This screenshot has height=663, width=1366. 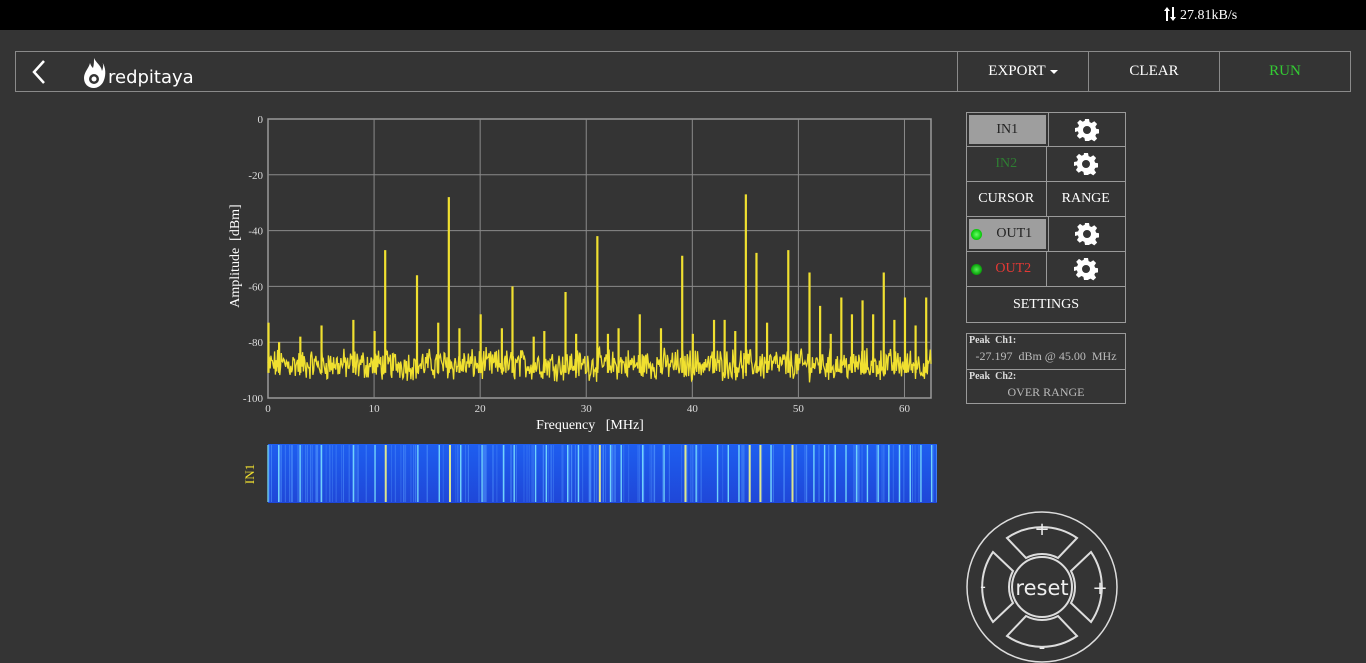 What do you see at coordinates (261, 120) in the screenshot?
I see `y-tick-label: 0` at bounding box center [261, 120].